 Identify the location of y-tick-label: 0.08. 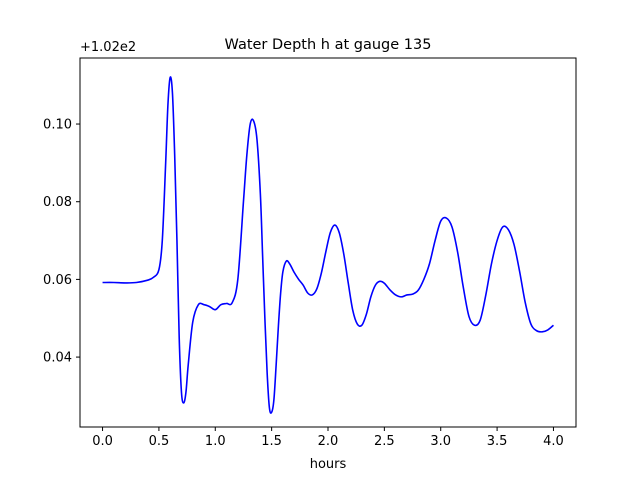
(57, 202).